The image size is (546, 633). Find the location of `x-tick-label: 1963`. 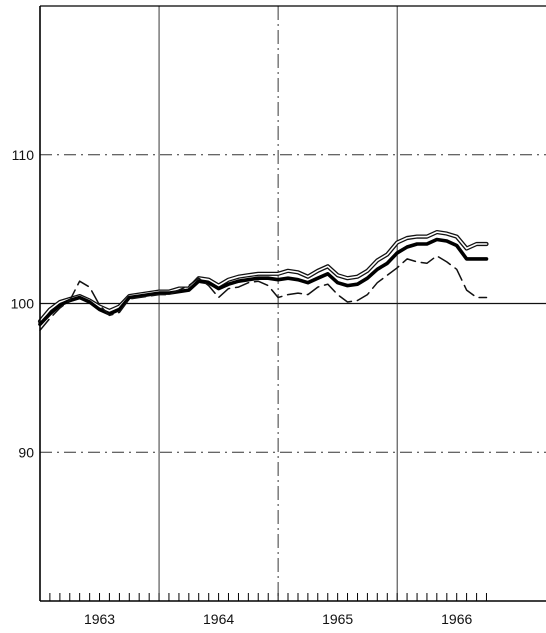

x-tick-label: 1963 is located at coordinates (99, 619).